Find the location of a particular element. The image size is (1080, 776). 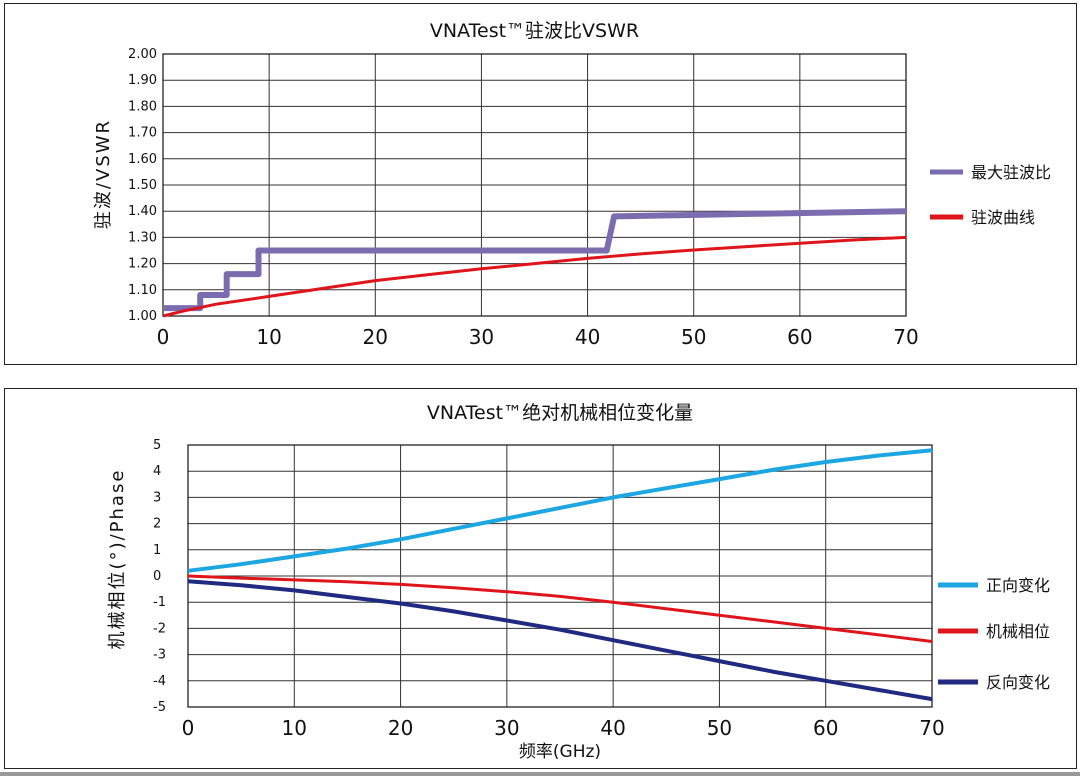

y-tick-label: 5 is located at coordinates (157, 445).